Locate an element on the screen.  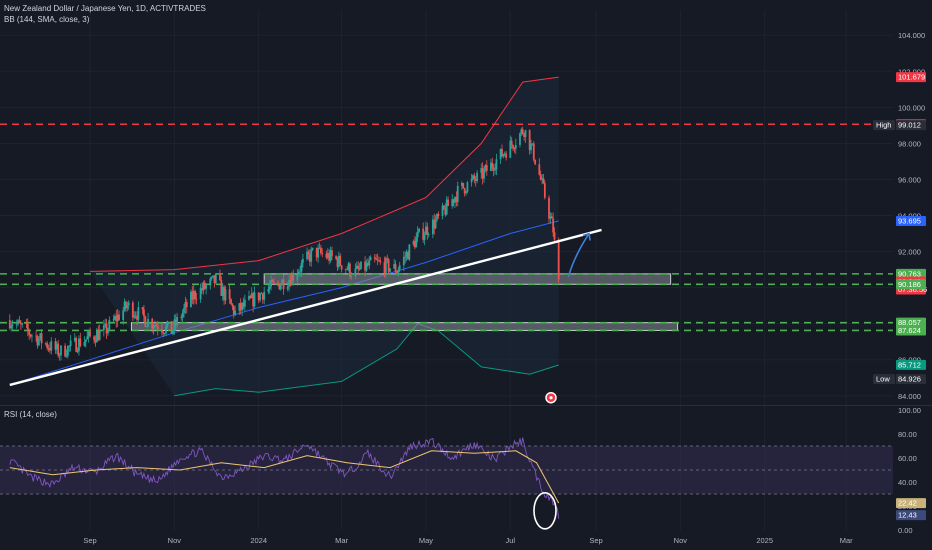
price-tag-label: 87.624 is located at coordinates (909, 330).